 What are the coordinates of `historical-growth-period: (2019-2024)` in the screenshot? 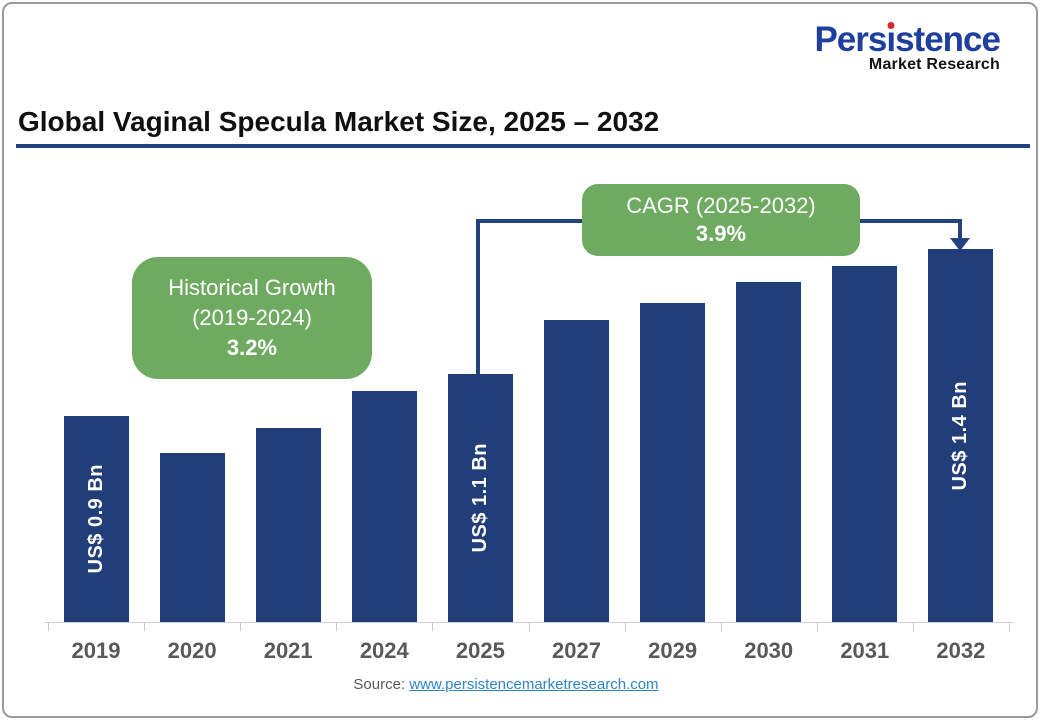 It's located at (252, 317).